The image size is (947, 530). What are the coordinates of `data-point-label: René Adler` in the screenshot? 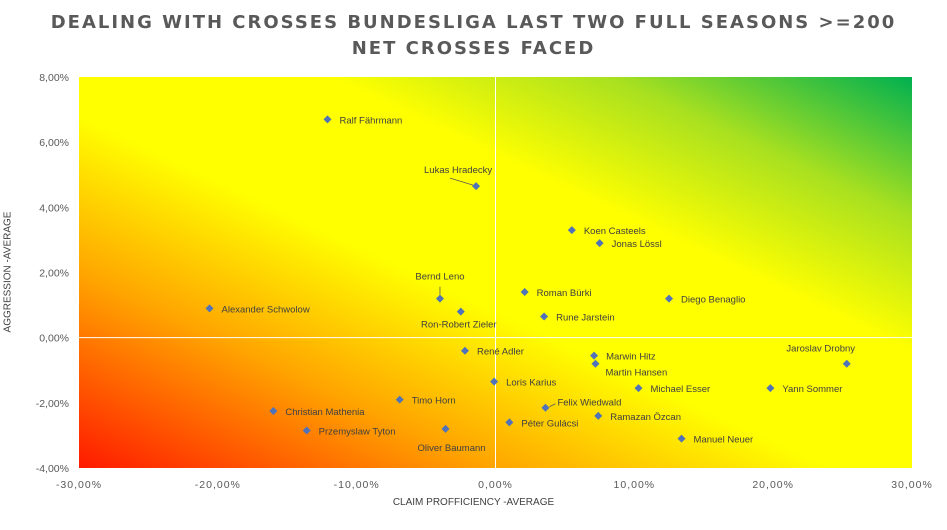 It's located at (500, 352).